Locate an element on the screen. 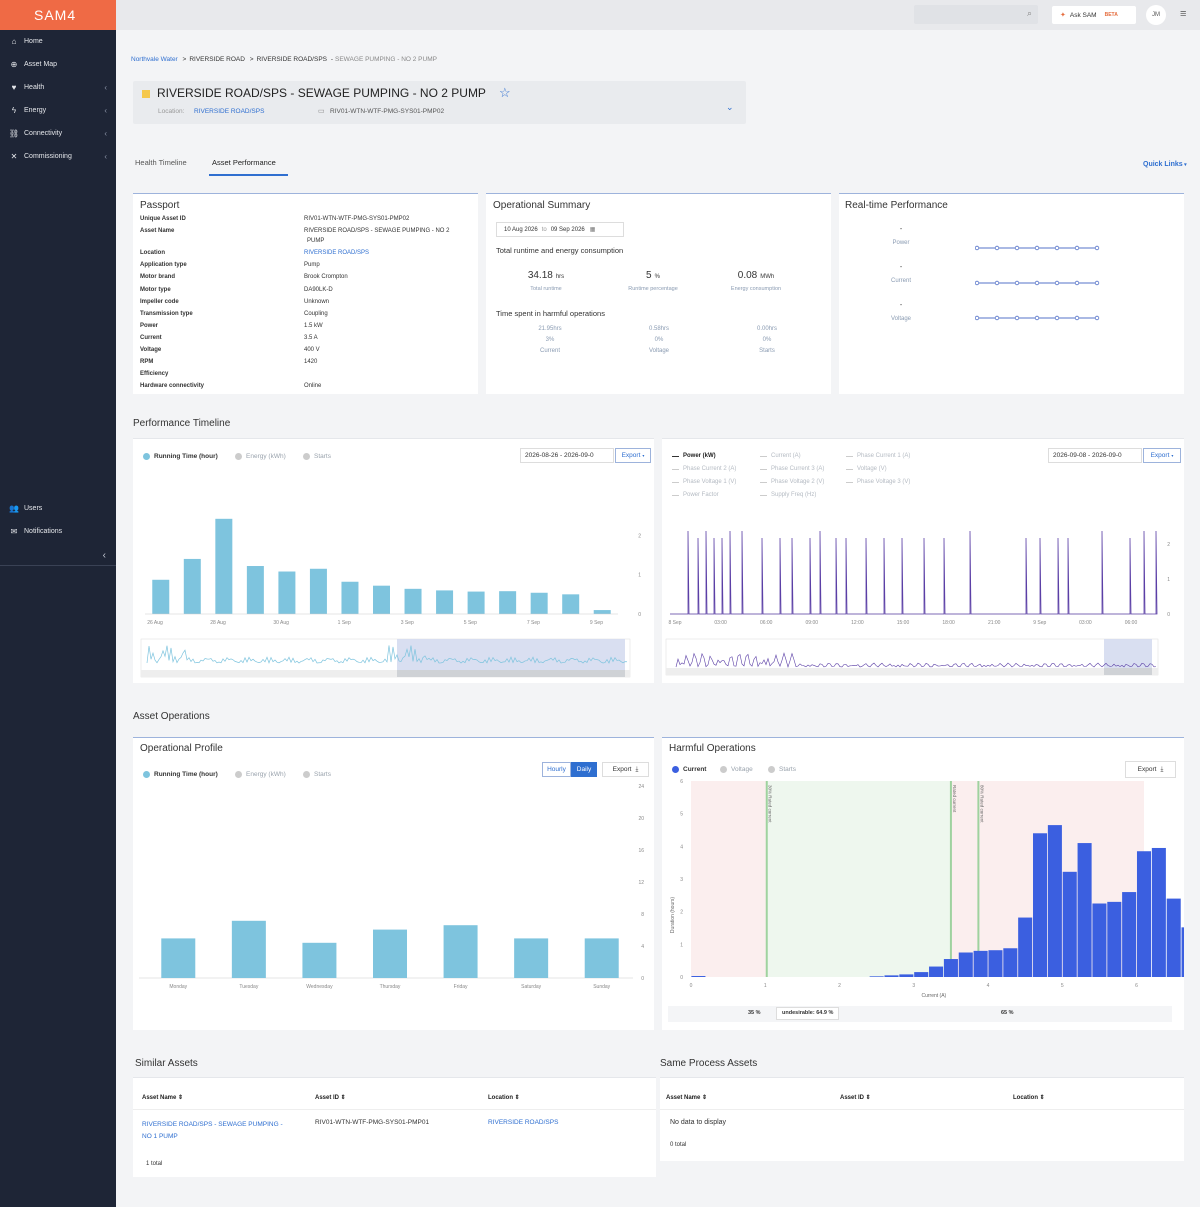 This screenshot has height=1207, width=1200. harmful-label: Current is located at coordinates (549, 351).